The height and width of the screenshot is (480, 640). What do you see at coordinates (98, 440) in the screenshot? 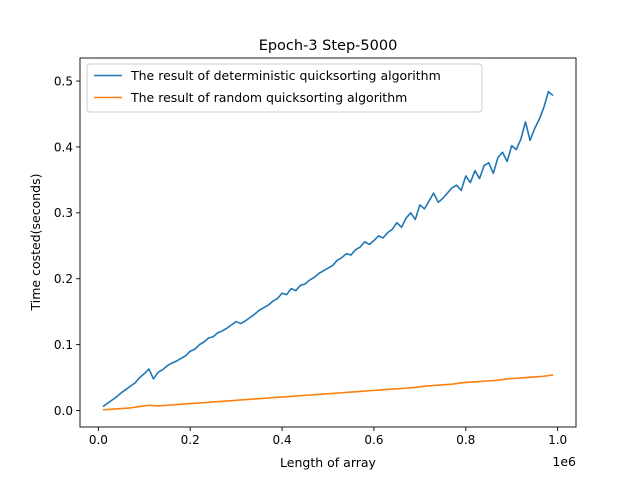
I see `x-tick-label: 0.0` at bounding box center [98, 440].